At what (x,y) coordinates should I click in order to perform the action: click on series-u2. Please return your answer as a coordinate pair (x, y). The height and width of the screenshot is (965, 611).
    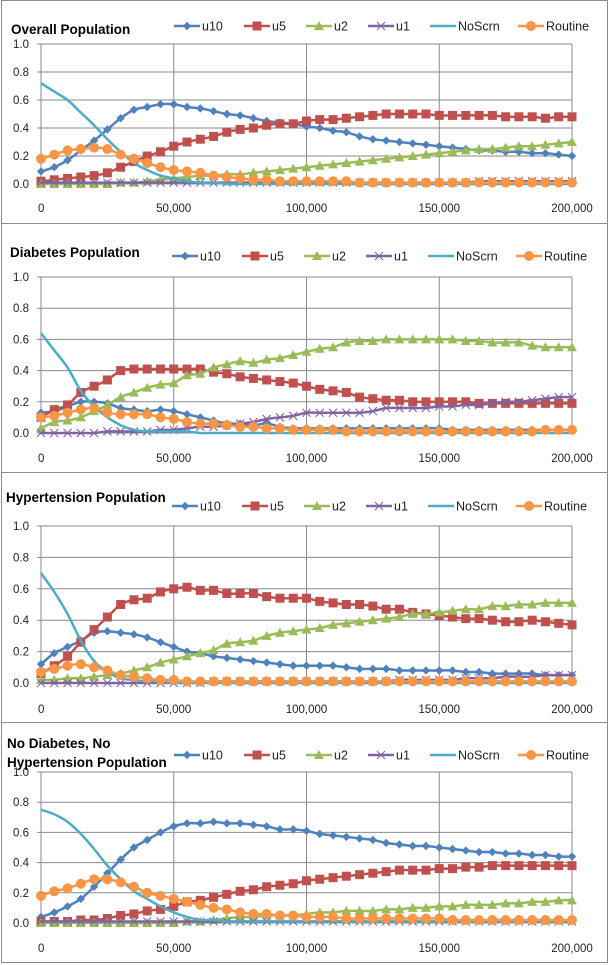
    Looking at the image, I should click on (306, 383).